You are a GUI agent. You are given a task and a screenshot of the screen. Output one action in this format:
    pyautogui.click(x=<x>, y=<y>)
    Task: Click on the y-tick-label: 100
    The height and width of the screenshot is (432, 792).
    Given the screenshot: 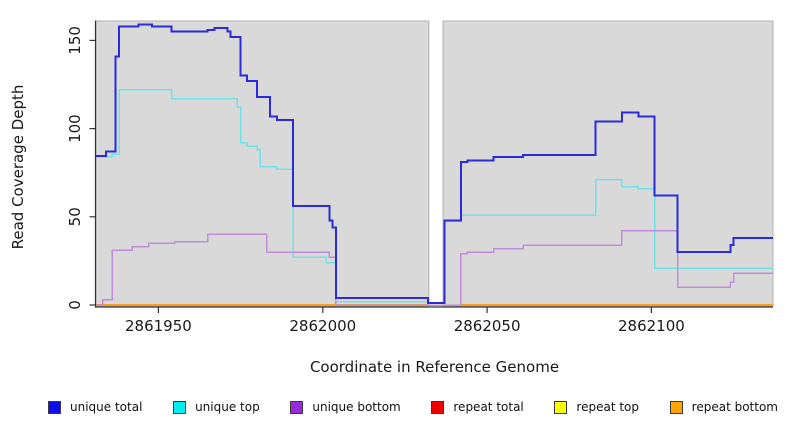 What is the action you would take?
    pyautogui.click(x=75, y=128)
    